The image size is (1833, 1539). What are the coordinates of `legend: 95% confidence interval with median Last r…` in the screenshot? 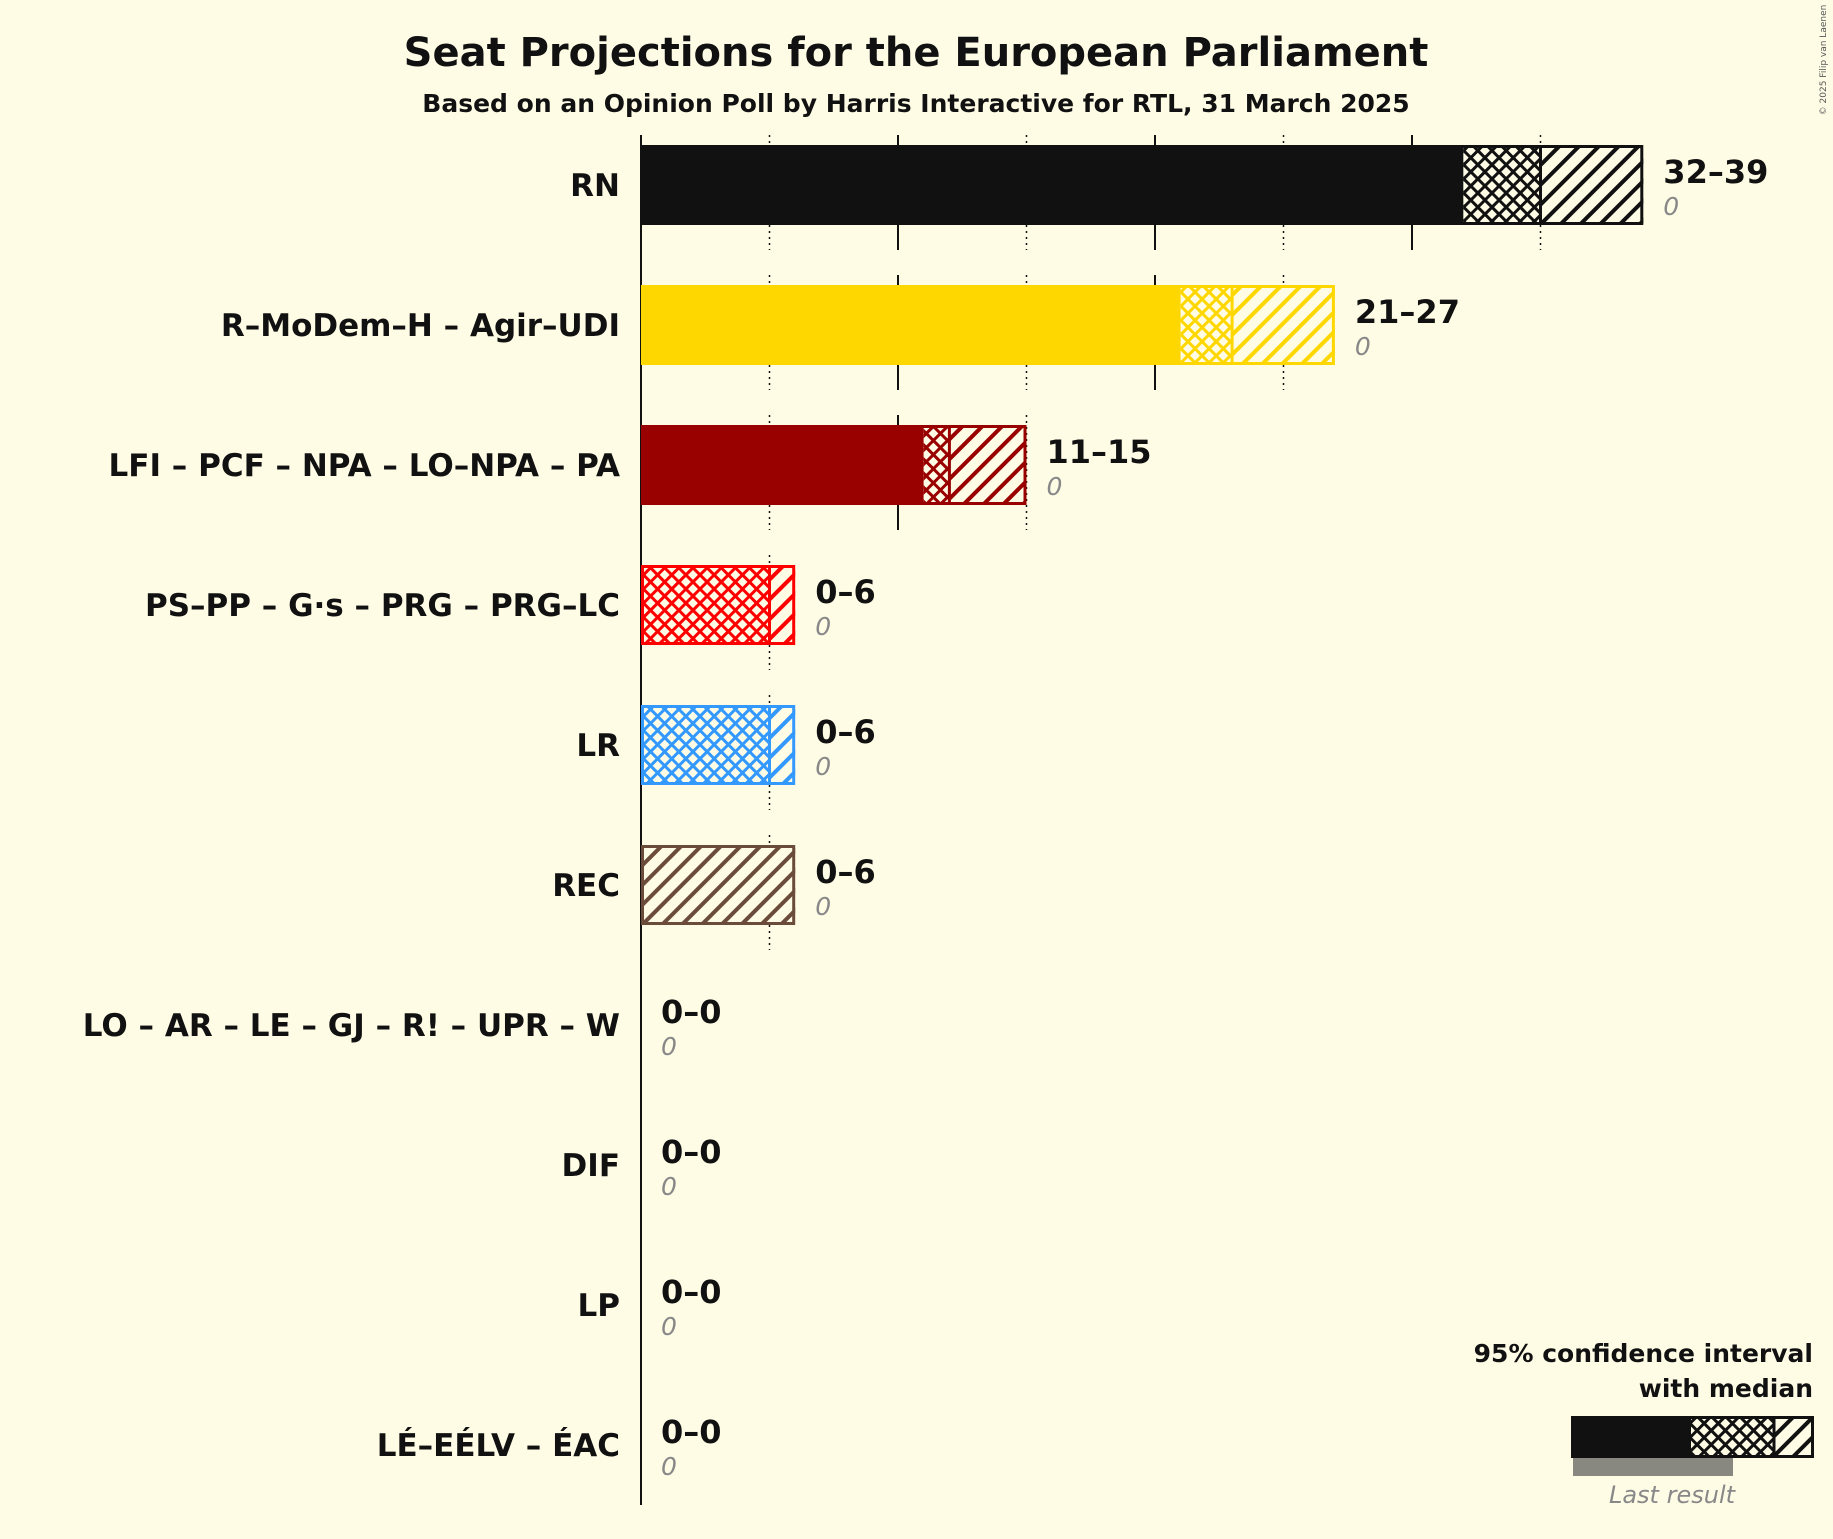 It's located at (1644, 1424).